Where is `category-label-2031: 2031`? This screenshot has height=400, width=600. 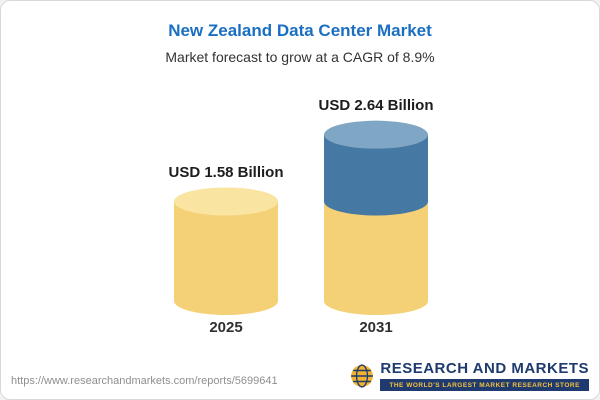
category-label-2031: 2031 is located at coordinates (376, 327).